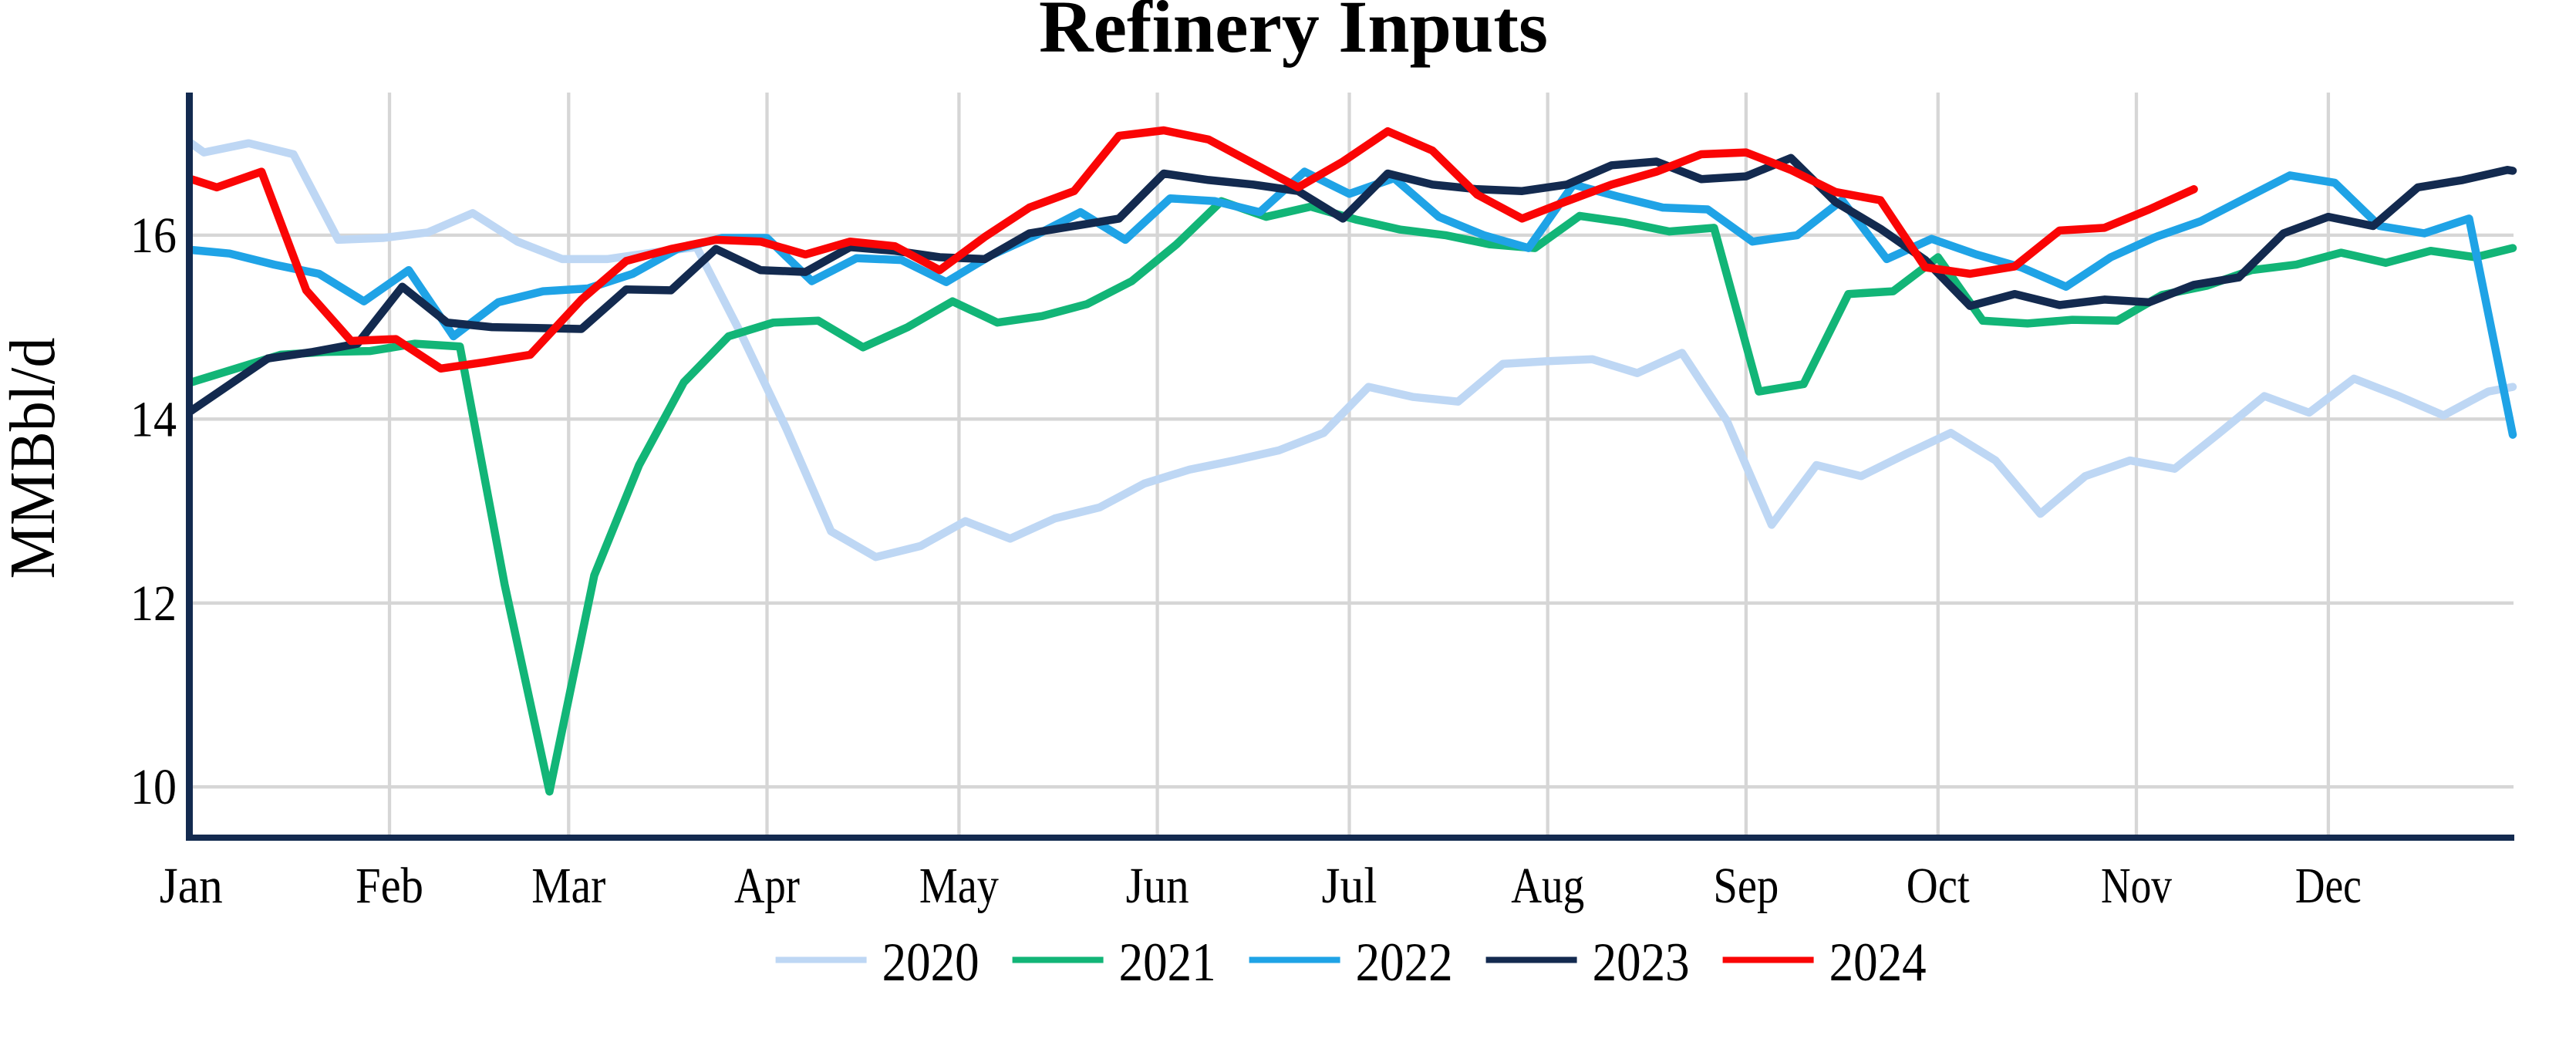 The image size is (2576, 1049). I want to click on svg-text: Feb, so click(389, 886).